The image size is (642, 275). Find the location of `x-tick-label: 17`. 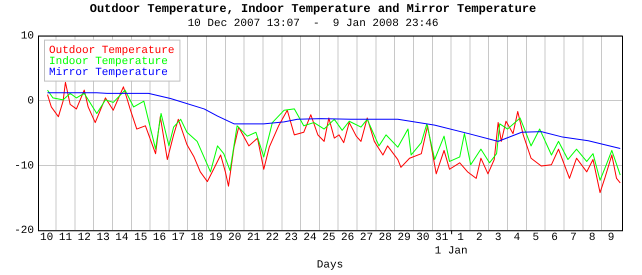

x-tick-label: 17 is located at coordinates (178, 238).